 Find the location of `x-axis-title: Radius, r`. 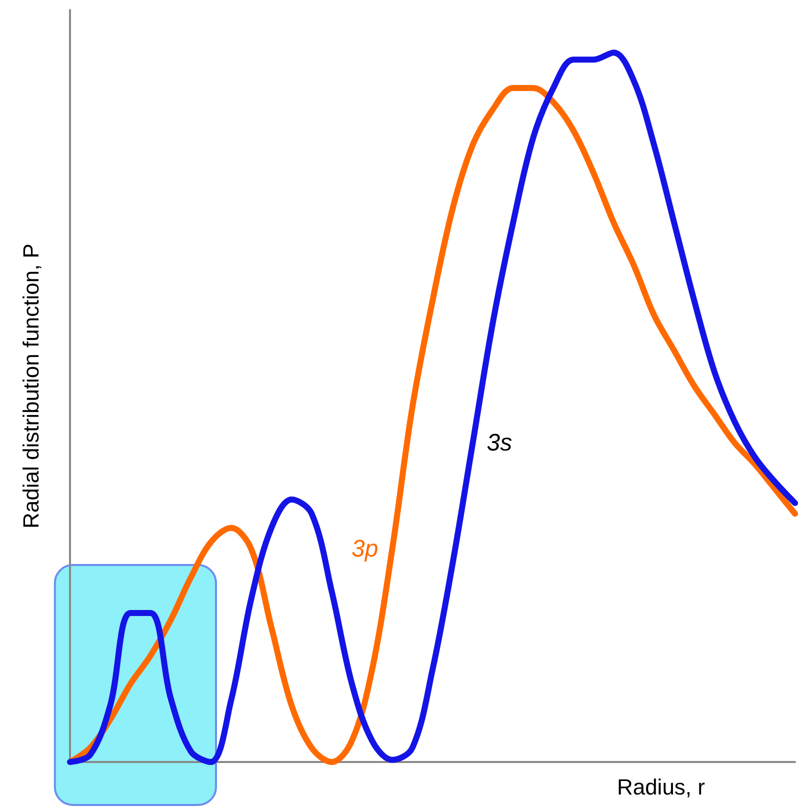

x-axis-title: Radius, r is located at coordinates (660, 787).